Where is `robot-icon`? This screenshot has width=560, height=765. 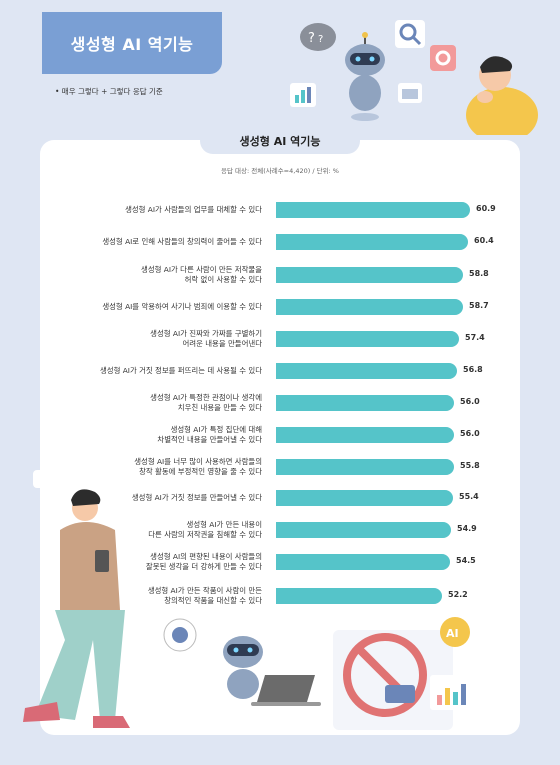
robot-icon is located at coordinates (365, 76).